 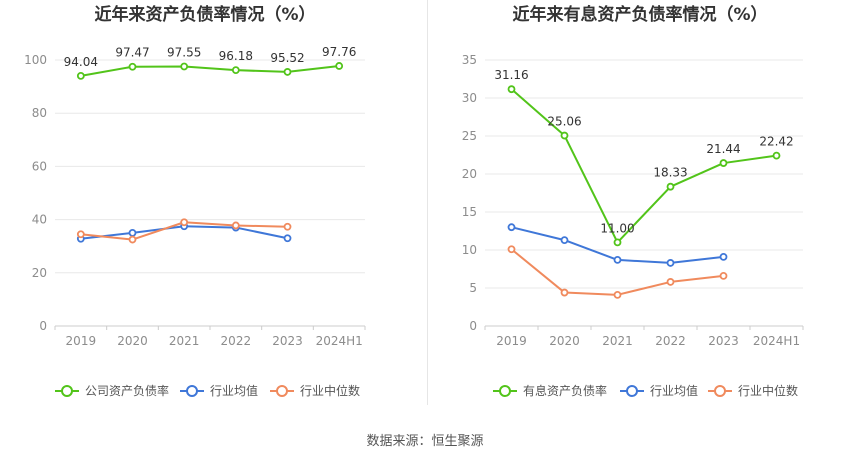 I want to click on y-tick-label: 60, so click(x=39, y=166).